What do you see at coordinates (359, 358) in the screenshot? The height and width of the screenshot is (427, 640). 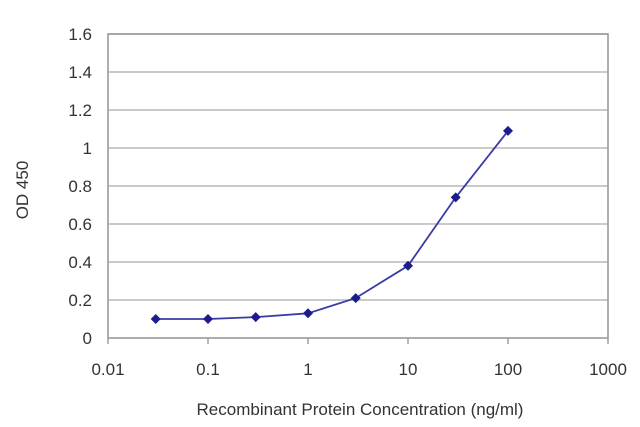 I see `x-axis-ticks: 0.01 0.1 1 10 100 1000` at bounding box center [359, 358].